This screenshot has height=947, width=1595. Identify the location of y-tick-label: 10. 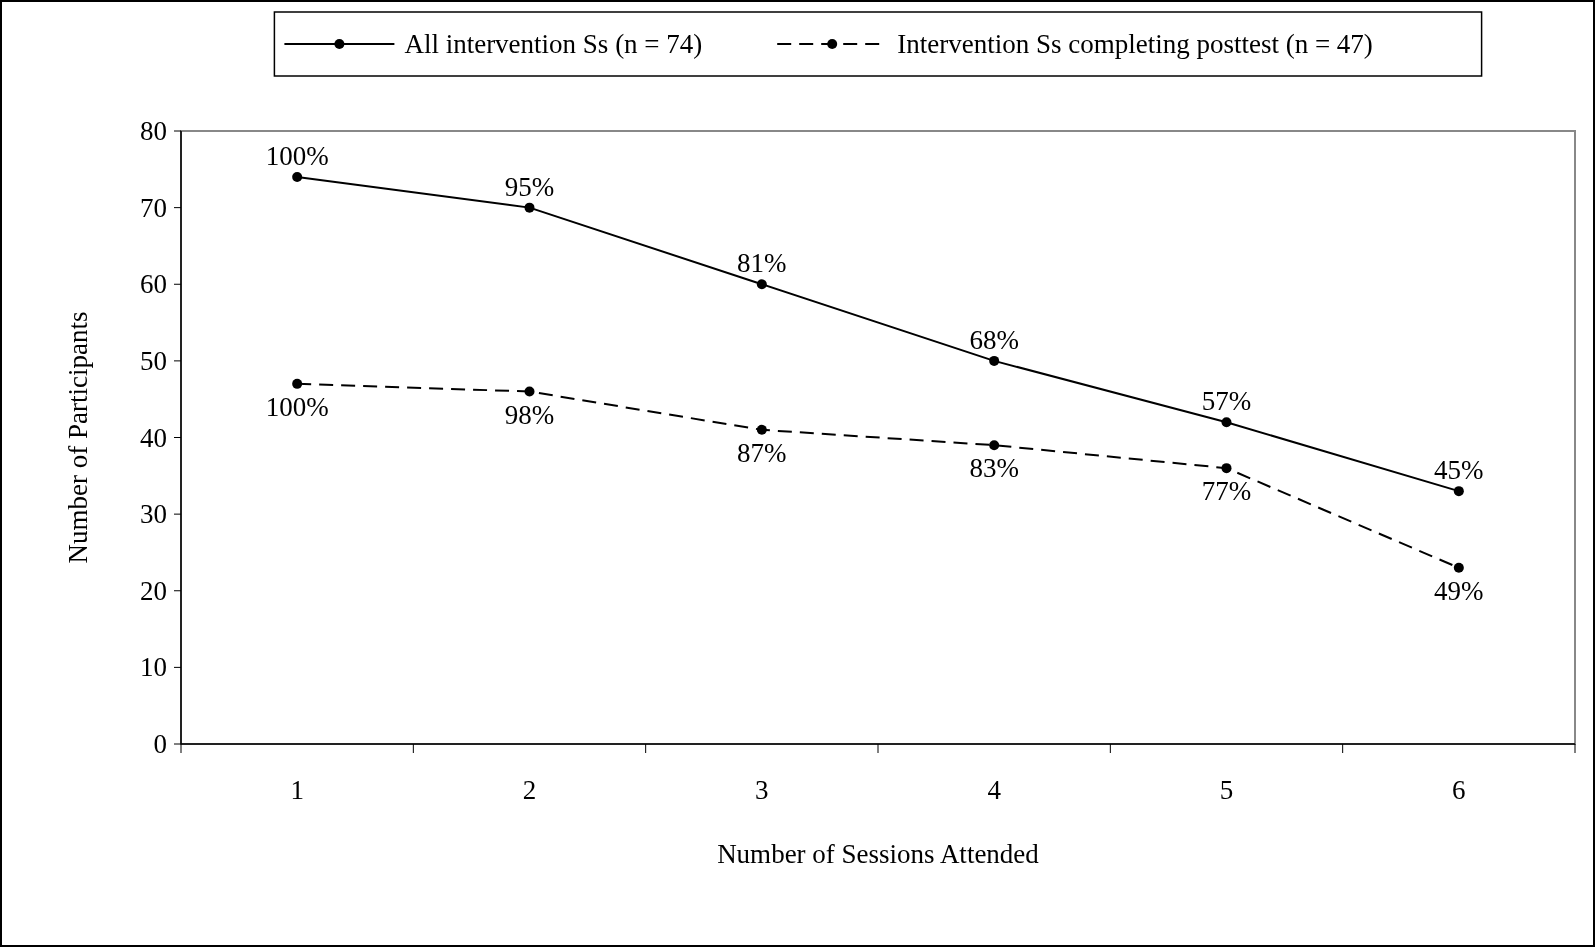
(153, 667).